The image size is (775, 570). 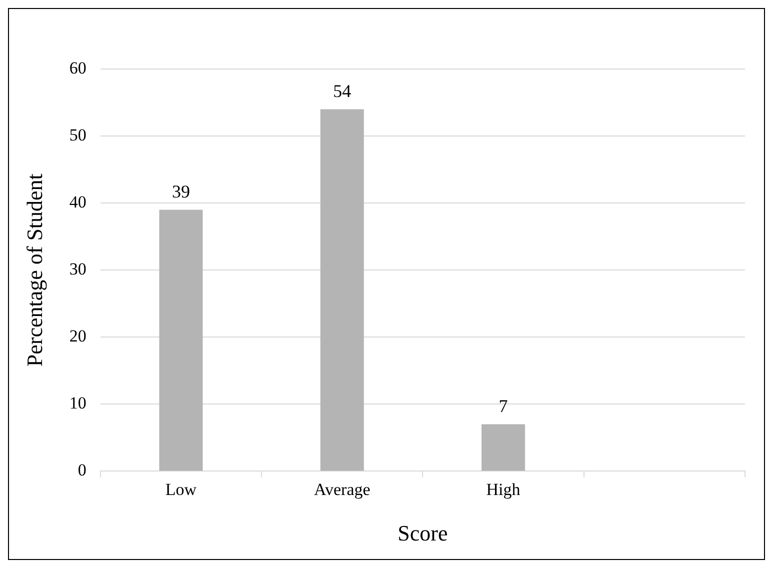 What do you see at coordinates (181, 192) in the screenshot?
I see `data-label: 39` at bounding box center [181, 192].